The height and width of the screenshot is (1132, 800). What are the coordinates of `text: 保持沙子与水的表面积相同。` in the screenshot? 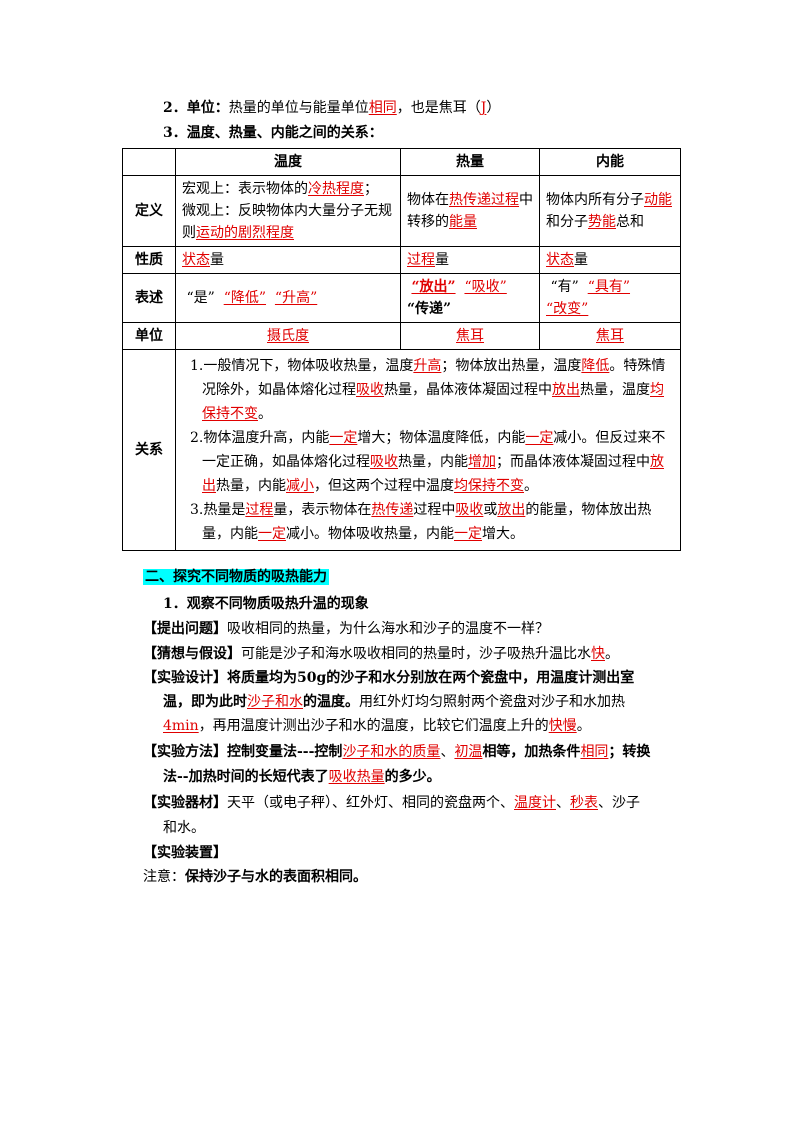 It's located at (276, 877).